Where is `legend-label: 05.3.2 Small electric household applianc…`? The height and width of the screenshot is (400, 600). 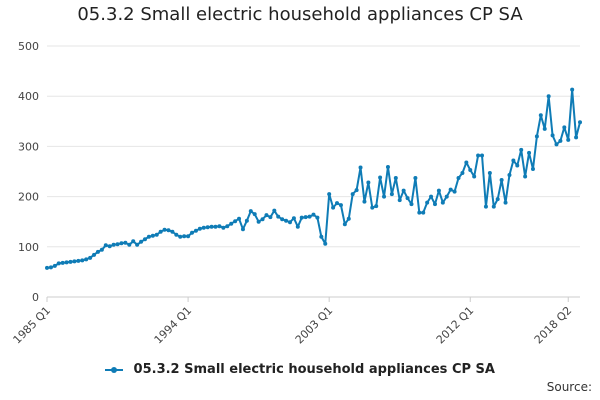
legend-label: 05.3.2 Small electric household applianc… is located at coordinates (314, 369).